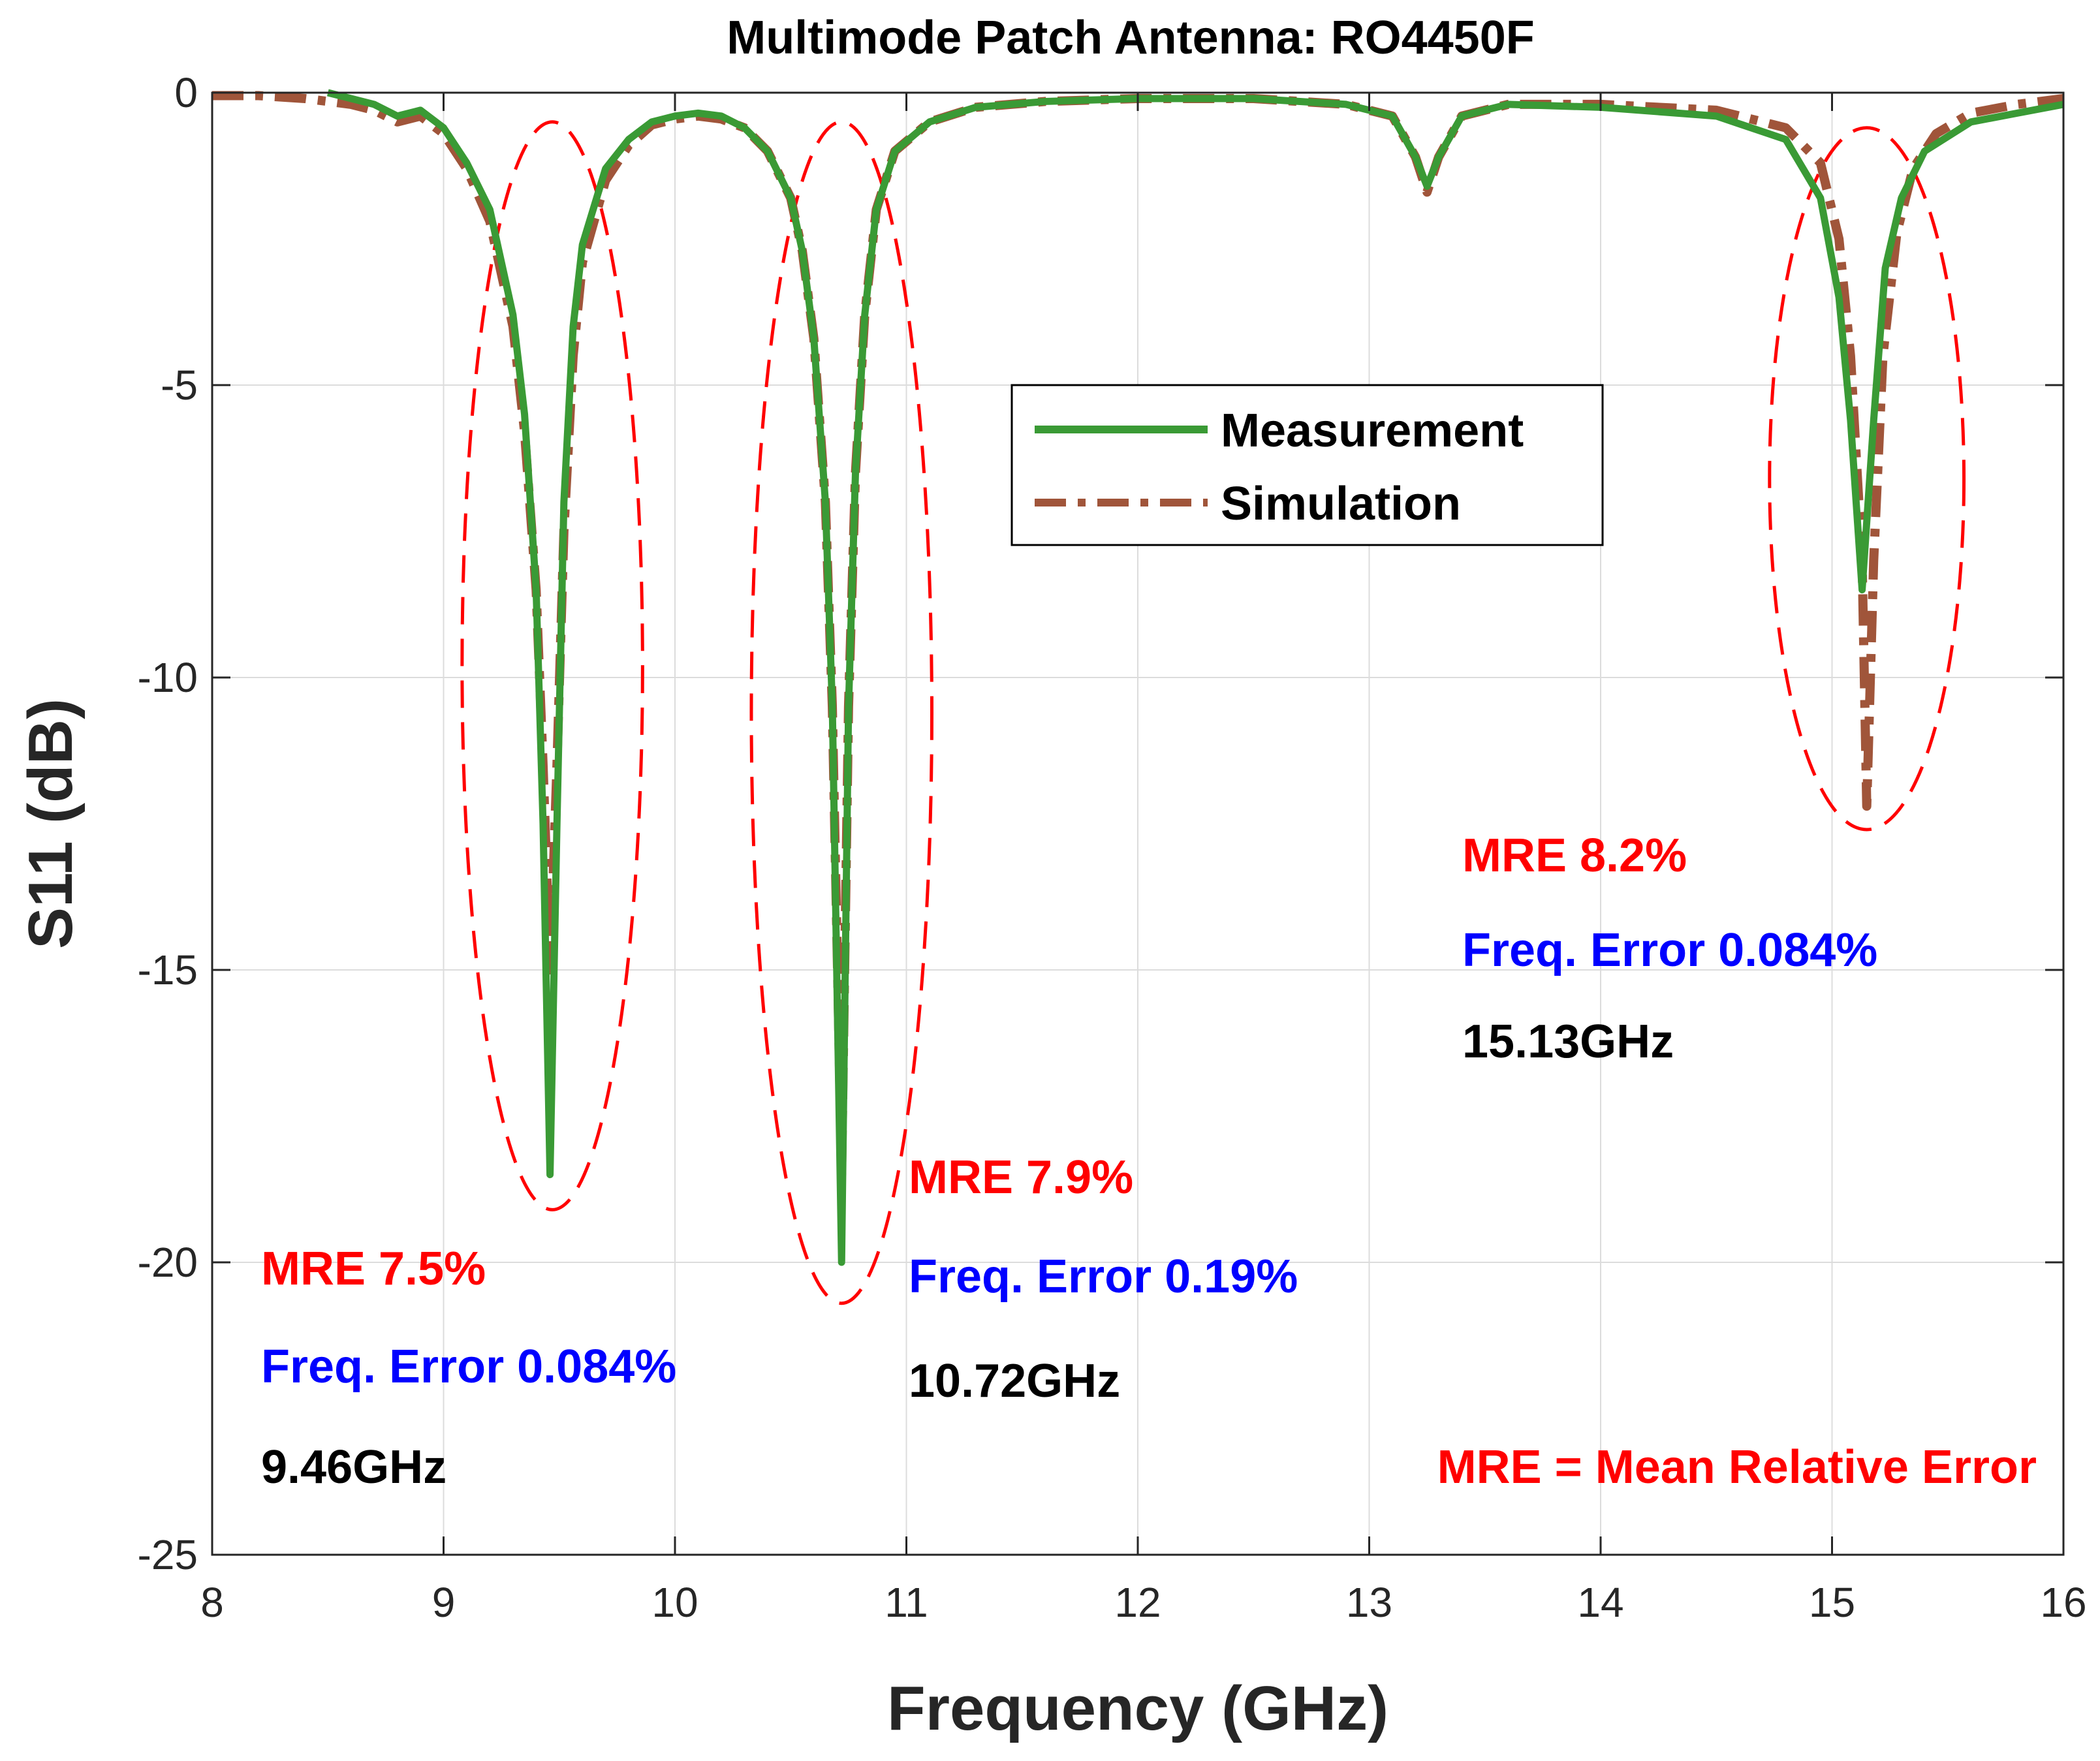 This screenshot has height=1761, width=2100. What do you see at coordinates (168, 970) in the screenshot?
I see `y-tick-label: -15` at bounding box center [168, 970].